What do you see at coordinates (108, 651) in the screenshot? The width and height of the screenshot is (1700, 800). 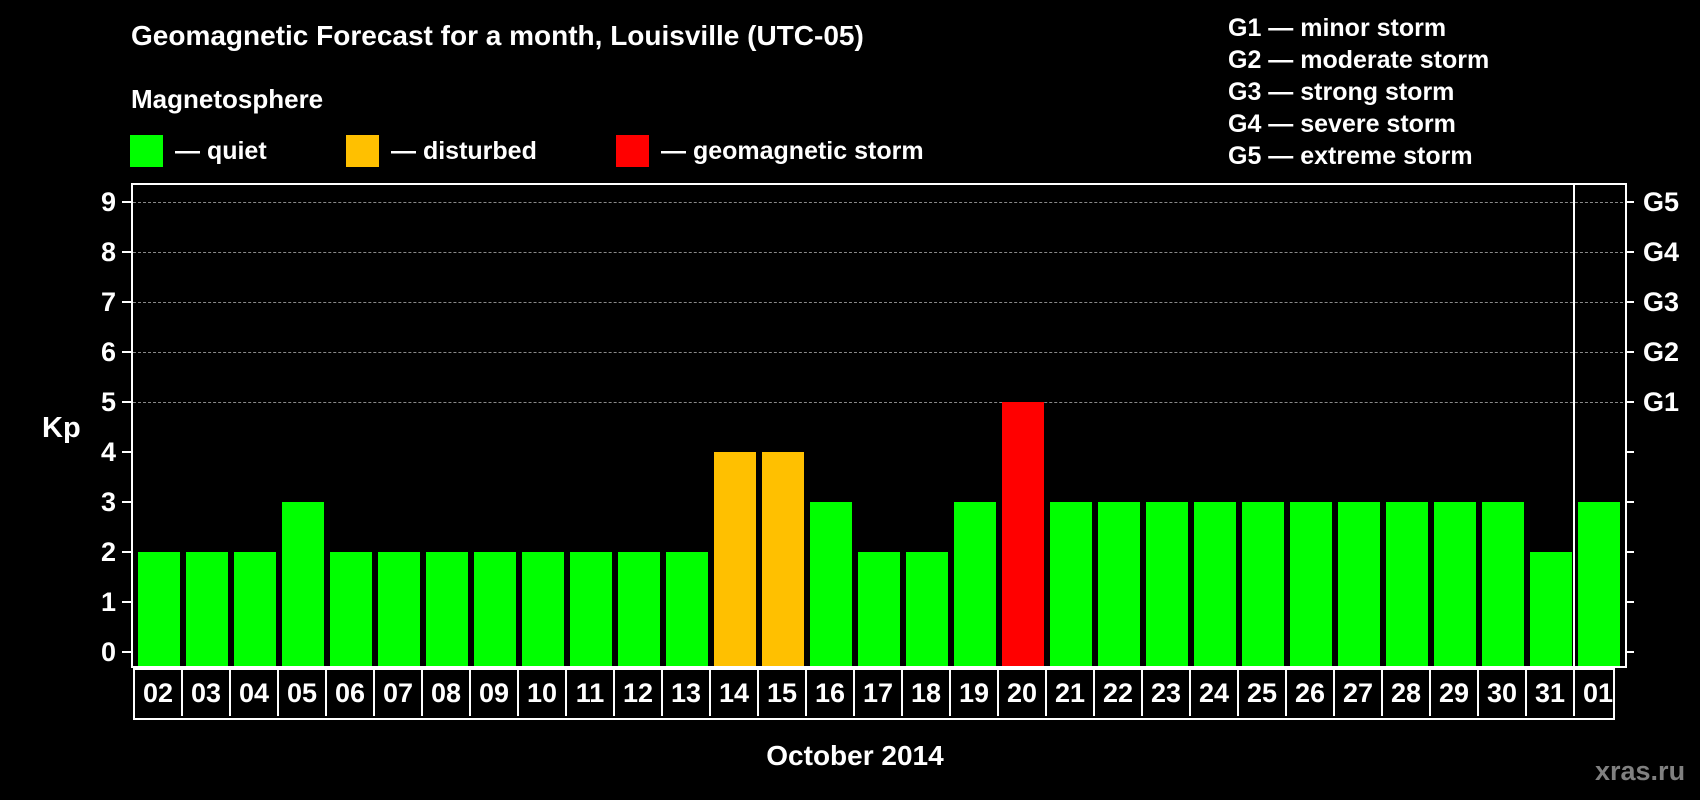 I see `y-tick-label: 0` at bounding box center [108, 651].